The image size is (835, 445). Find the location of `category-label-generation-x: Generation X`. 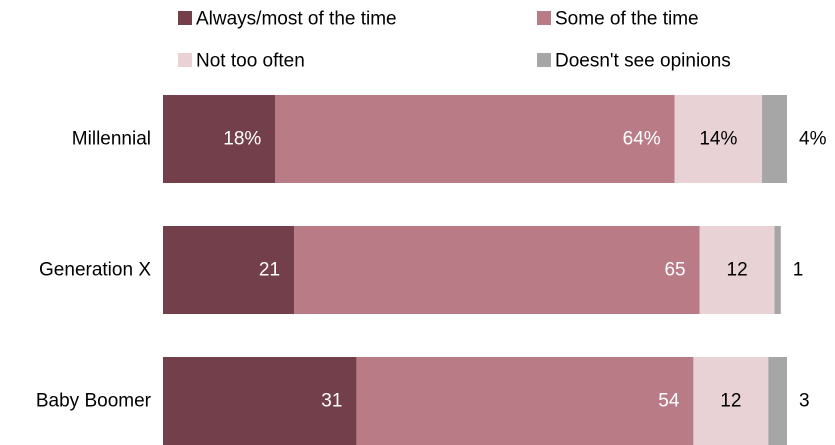

category-label-generation-x: Generation X is located at coordinates (95, 270).